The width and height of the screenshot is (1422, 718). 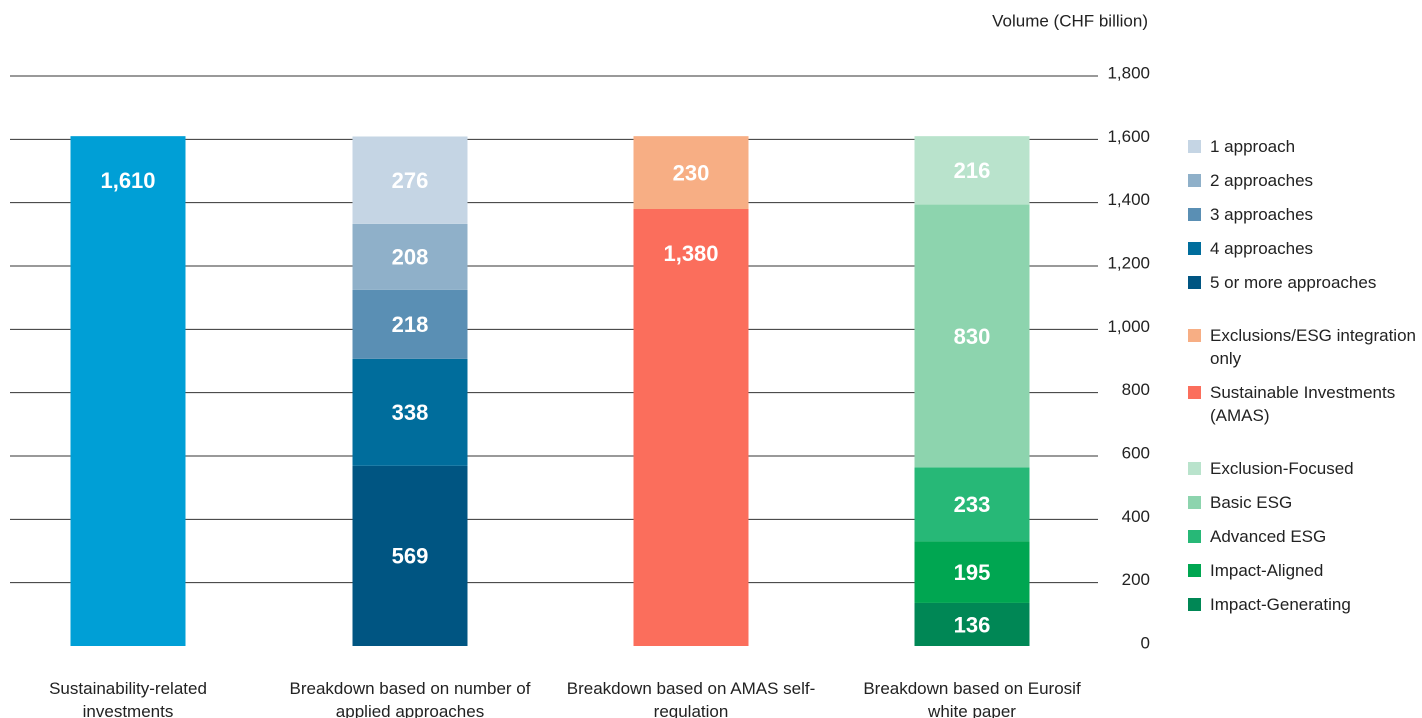 I want to click on legend-label: Exclusions/ESG integration only, so click(x=1313, y=347).